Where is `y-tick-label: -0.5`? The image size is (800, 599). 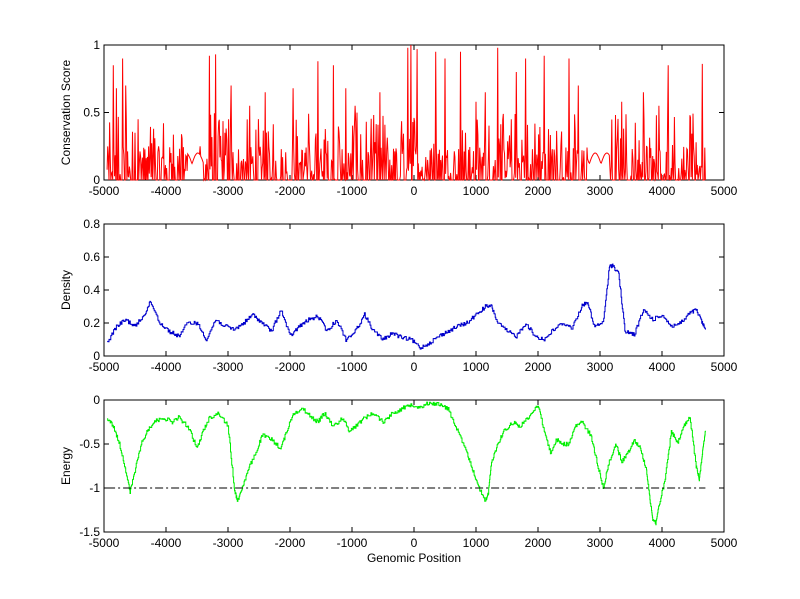
y-tick-label: -0.5 is located at coordinates (89, 444).